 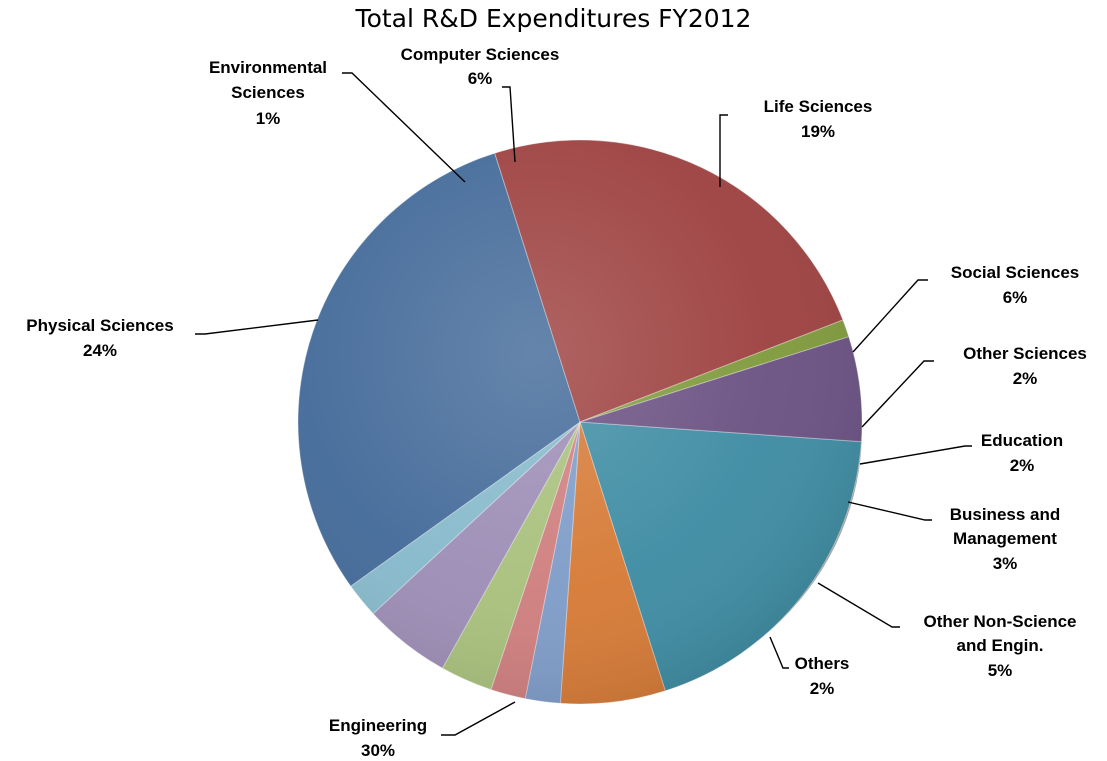 I want to click on slice-label: Sciences, so click(x=268, y=92).